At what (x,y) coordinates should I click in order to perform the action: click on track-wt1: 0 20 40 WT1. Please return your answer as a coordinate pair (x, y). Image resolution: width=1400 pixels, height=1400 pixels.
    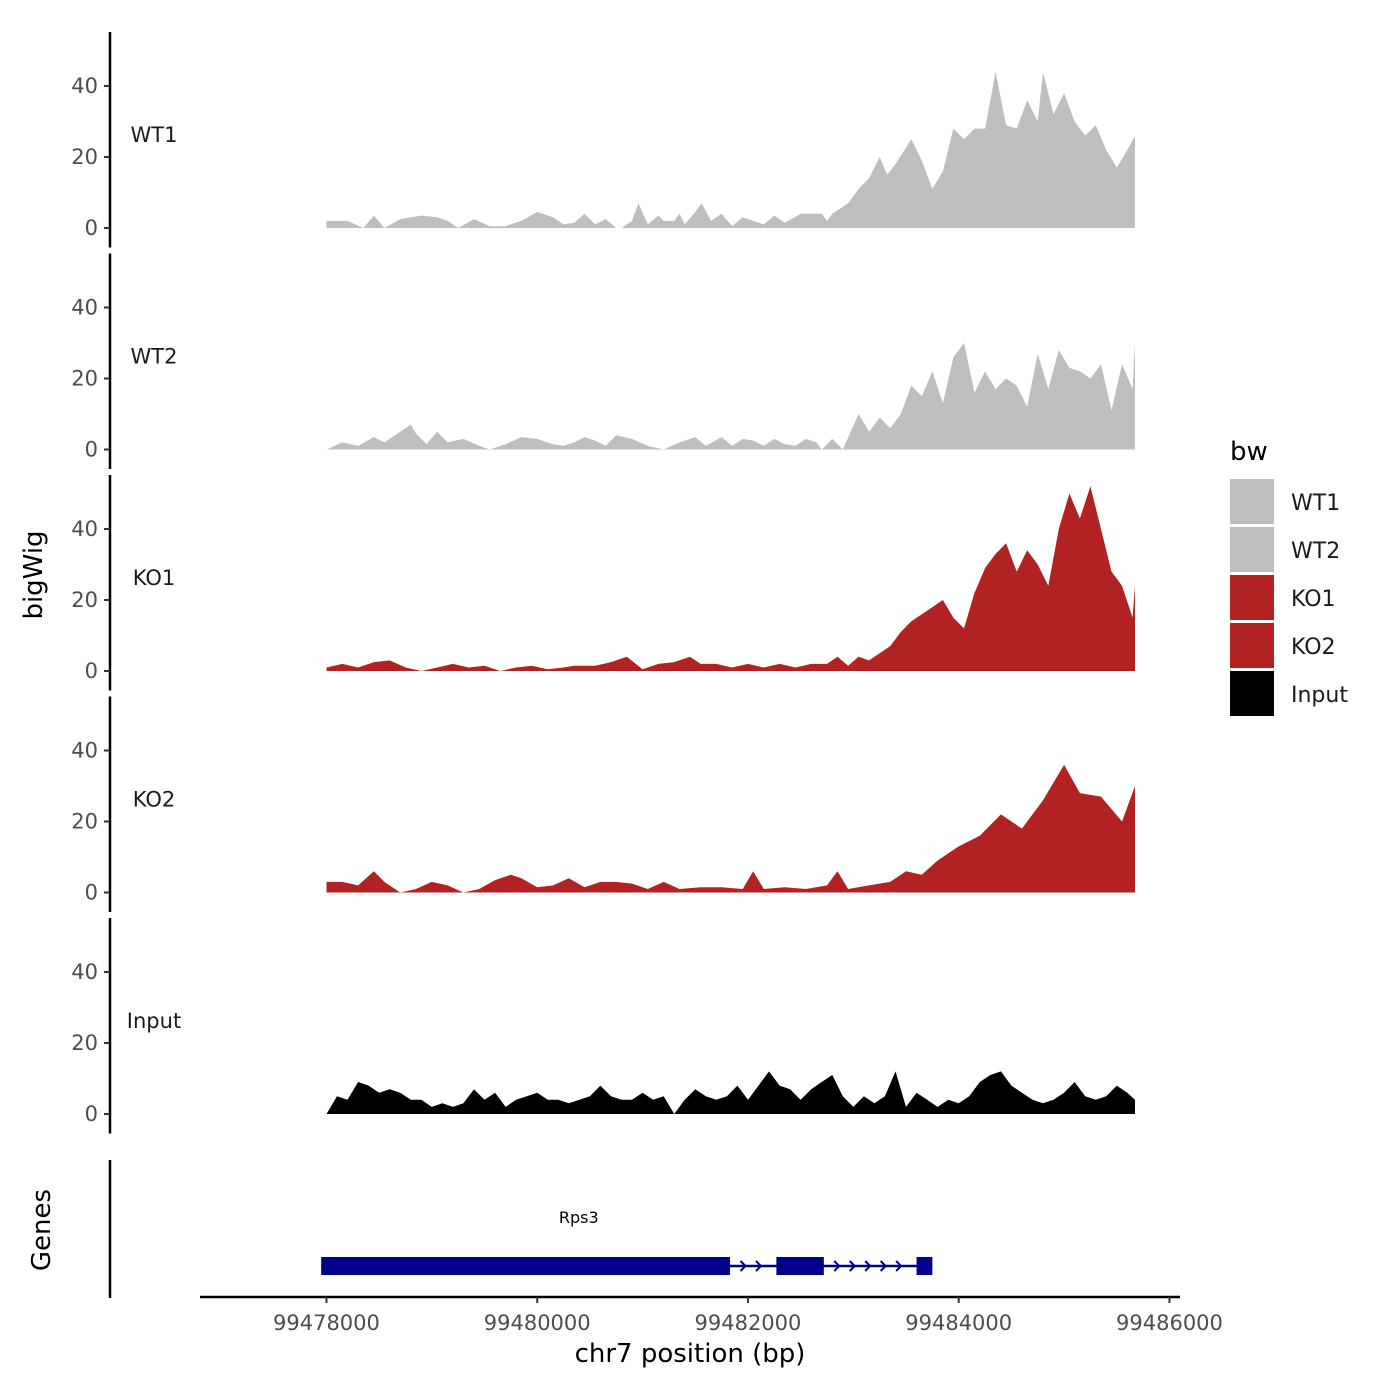
    Looking at the image, I should click on (603, 140).